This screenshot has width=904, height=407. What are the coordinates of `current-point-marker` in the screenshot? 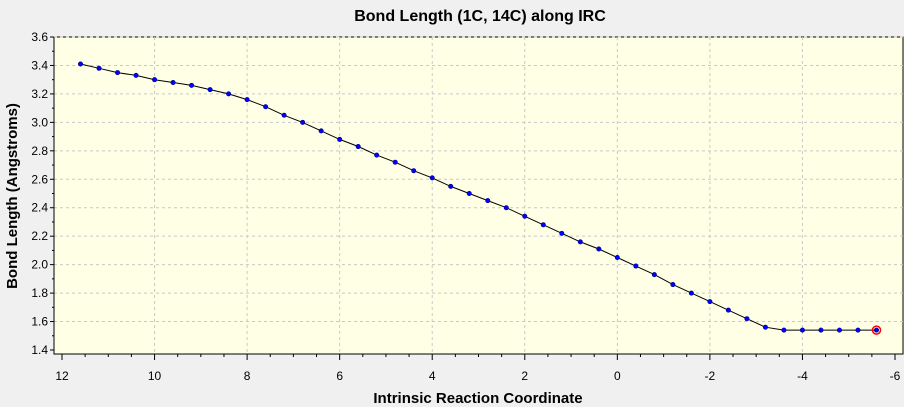 It's located at (876, 330).